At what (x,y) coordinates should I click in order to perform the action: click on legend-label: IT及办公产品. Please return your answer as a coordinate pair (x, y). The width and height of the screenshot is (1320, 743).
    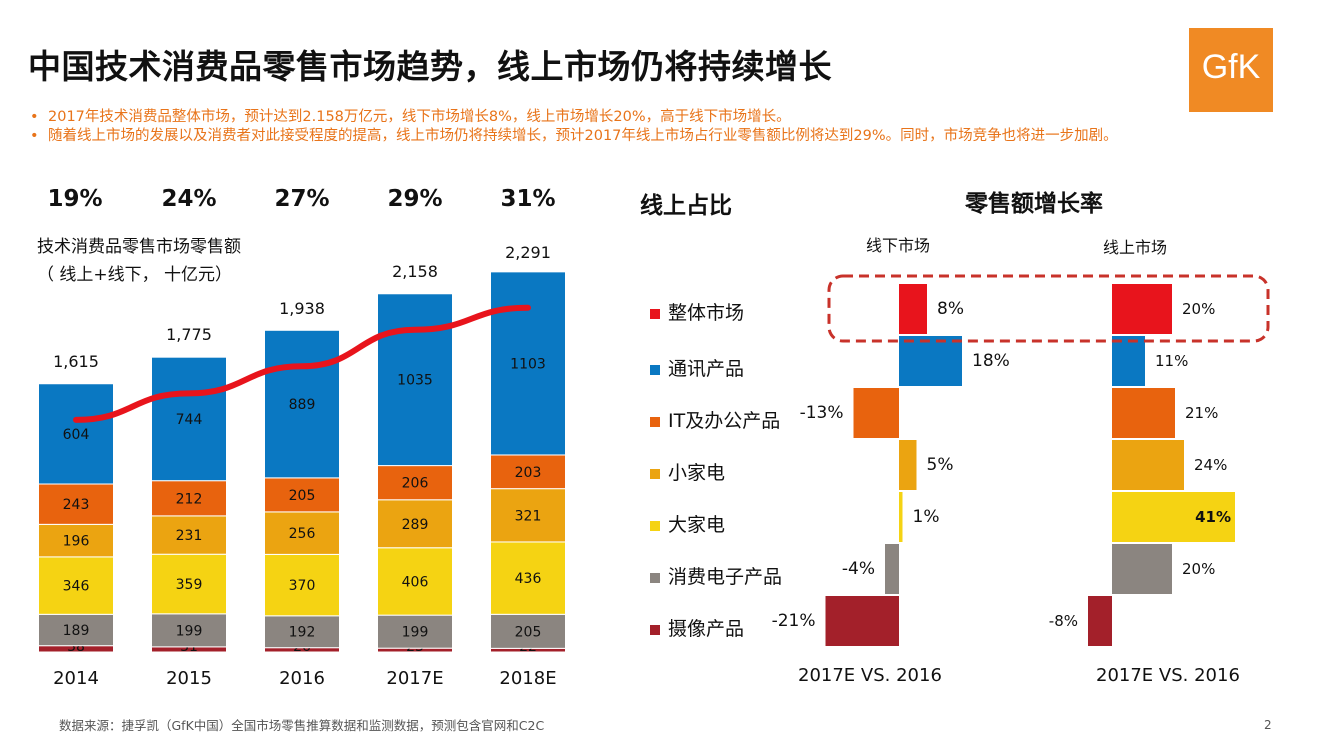
    Looking at the image, I should click on (724, 421).